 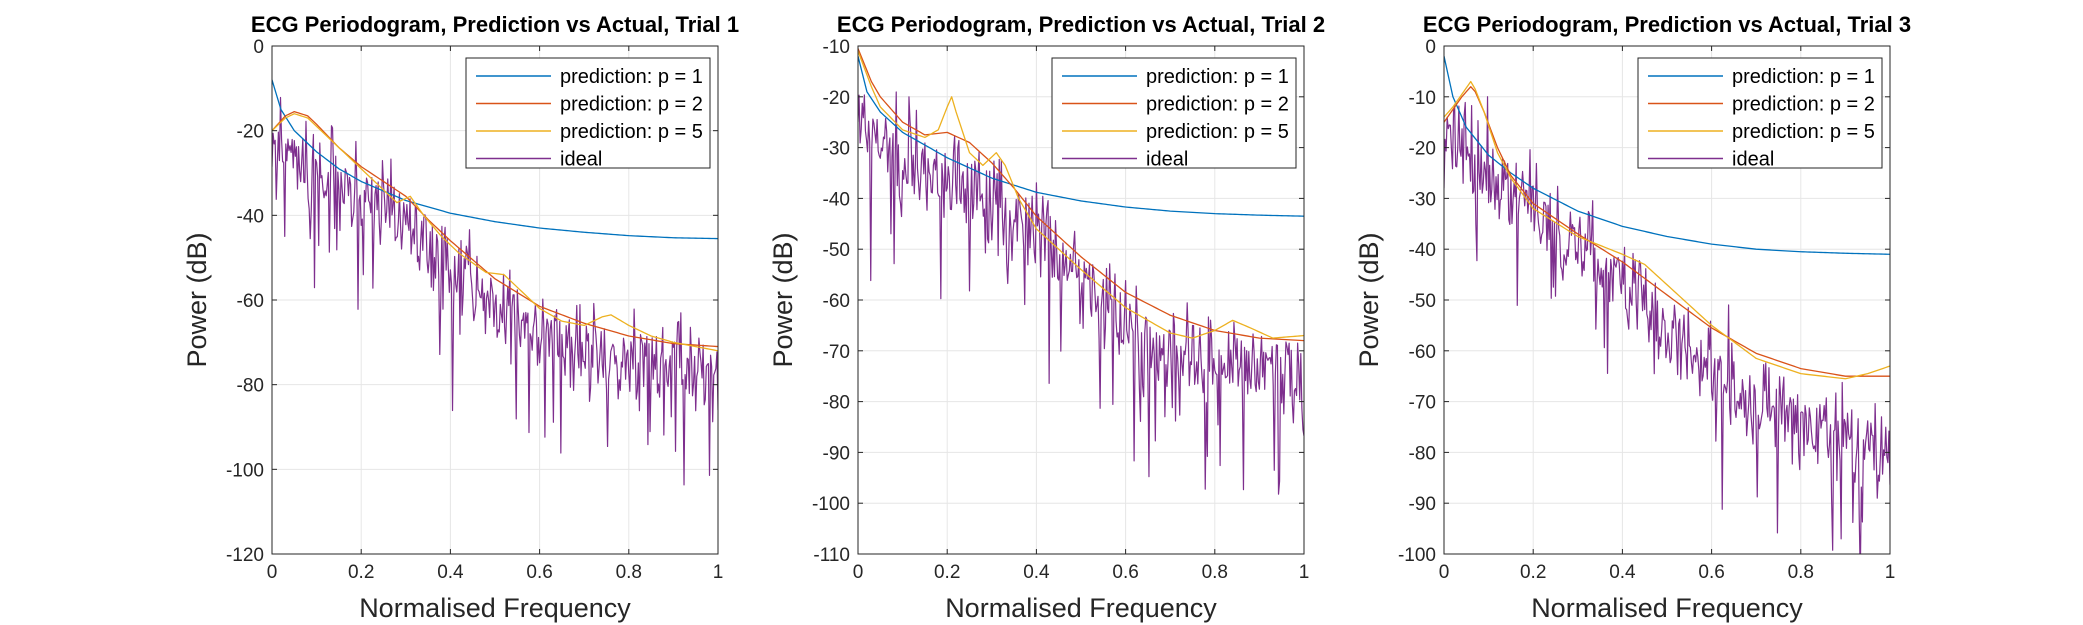 What do you see at coordinates (245, 555) in the screenshot?
I see `y-tick-label: -120` at bounding box center [245, 555].